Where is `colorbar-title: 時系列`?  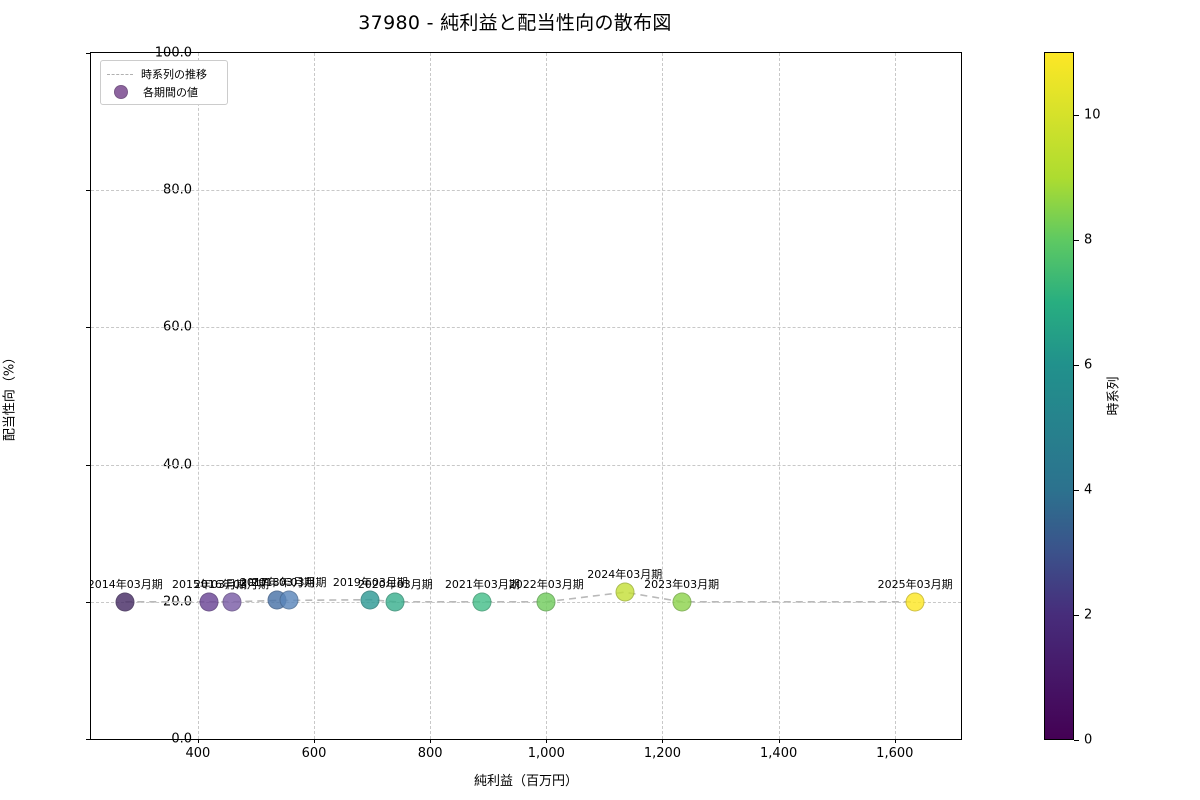
colorbar-title: 時系列 is located at coordinates (1114, 396).